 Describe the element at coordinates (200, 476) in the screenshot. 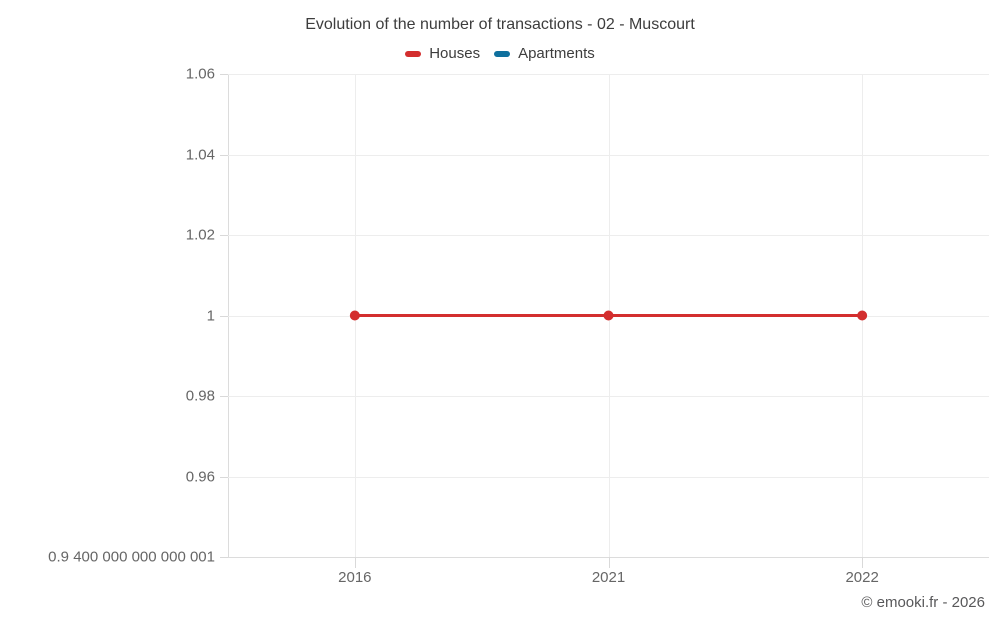

I see `y-axis-label: 0.96` at that location.